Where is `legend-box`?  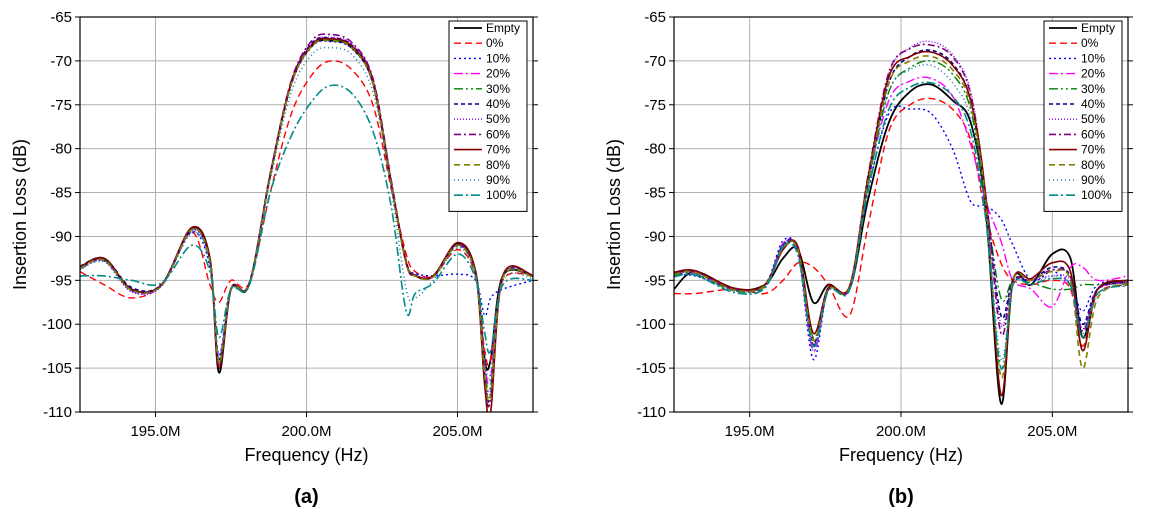 legend-box is located at coordinates (488, 116).